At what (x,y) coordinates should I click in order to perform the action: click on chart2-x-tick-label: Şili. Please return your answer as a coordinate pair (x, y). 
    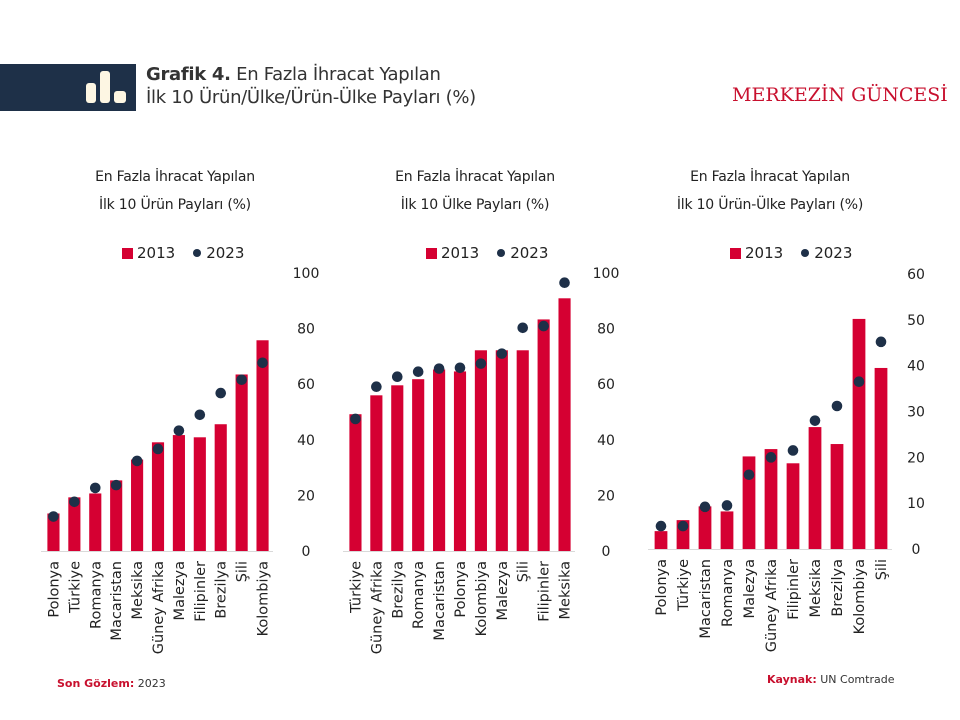
    Looking at the image, I should click on (524, 571).